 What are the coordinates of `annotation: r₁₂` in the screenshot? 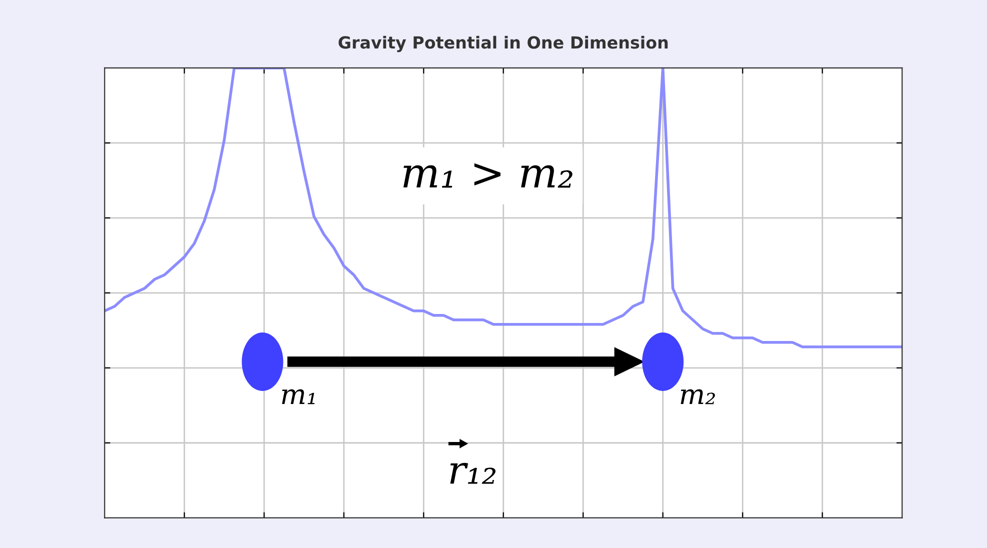 It's located at (473, 473).